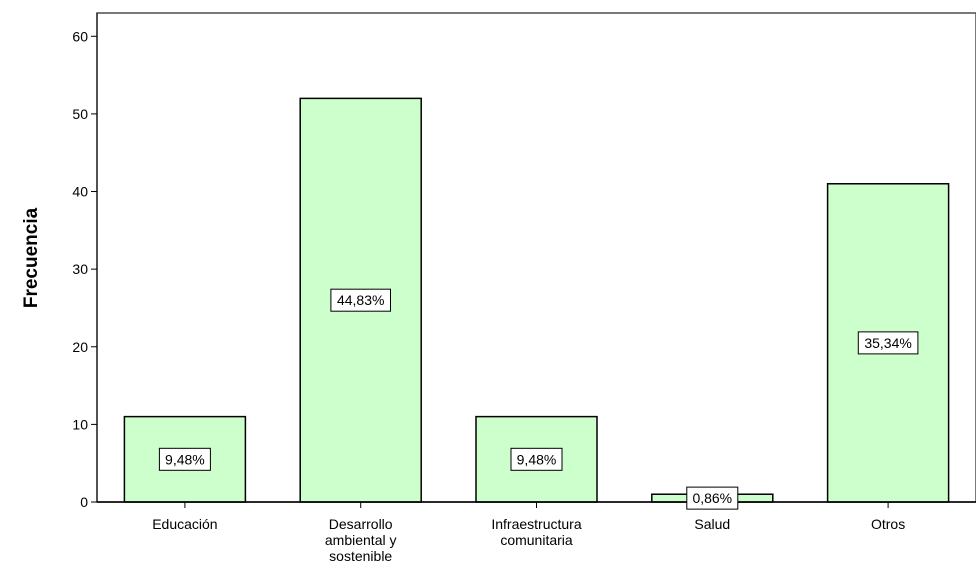 Image resolution: width=976 pixels, height=571 pixels. Describe the element at coordinates (80, 36) in the screenshot. I see `y-tick-label: 60` at that location.